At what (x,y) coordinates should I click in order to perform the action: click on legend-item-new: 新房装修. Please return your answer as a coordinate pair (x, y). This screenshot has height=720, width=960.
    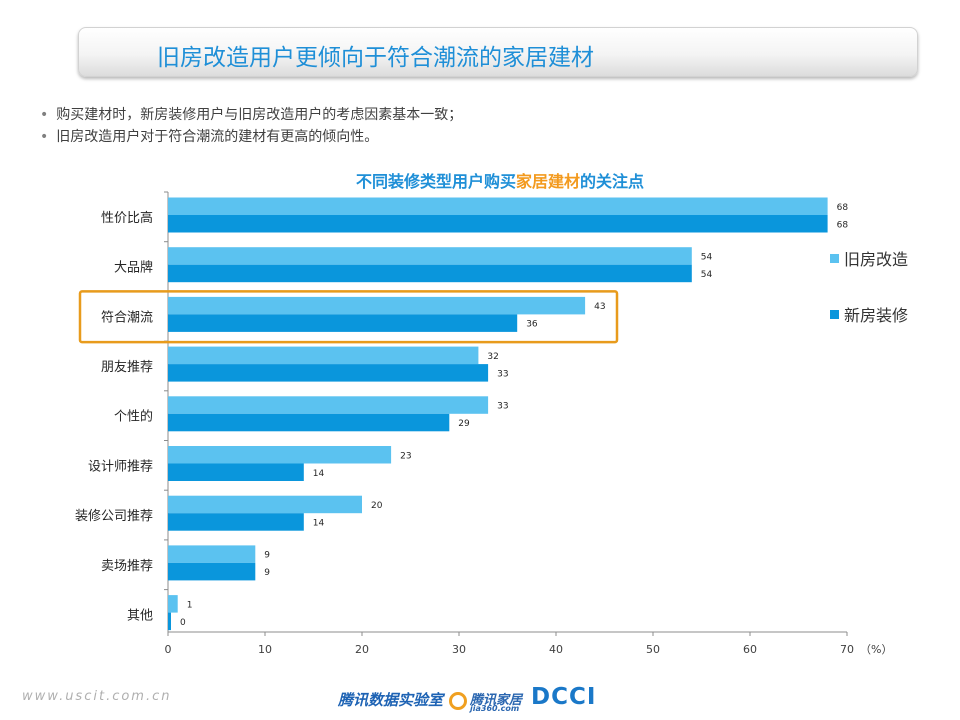
    Looking at the image, I should click on (869, 314).